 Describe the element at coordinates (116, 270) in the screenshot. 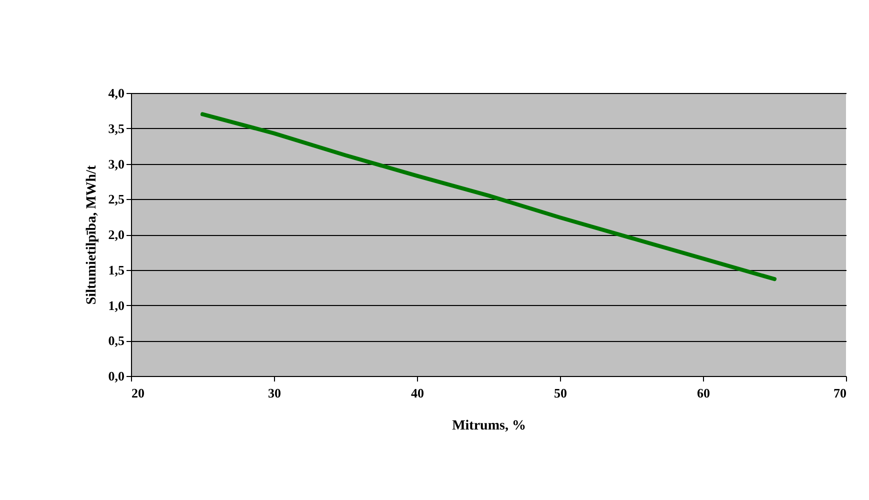

I see `y-tick-label: 1,5` at that location.